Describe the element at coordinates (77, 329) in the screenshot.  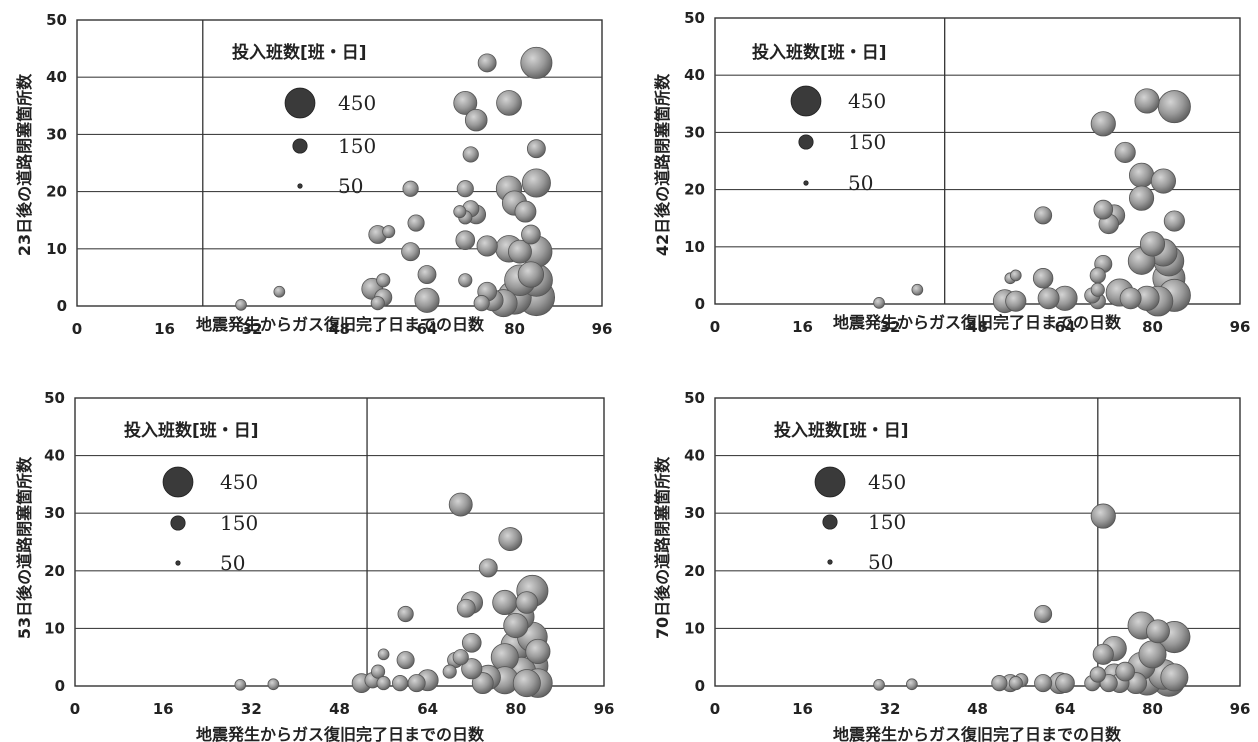
I see `x-tick-label: 0` at that location.